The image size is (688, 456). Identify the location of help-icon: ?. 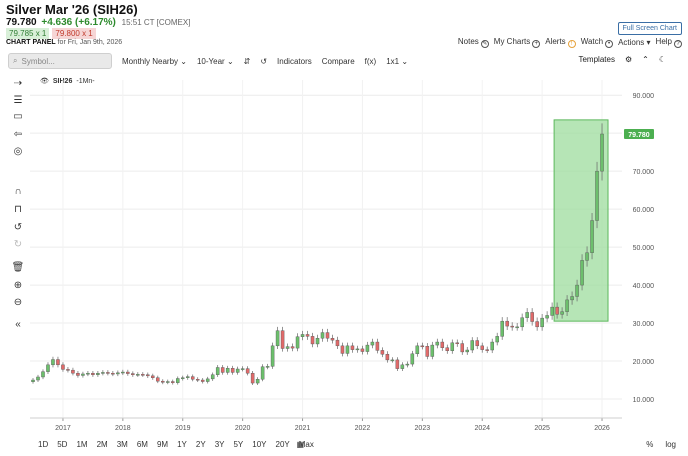
(678, 44).